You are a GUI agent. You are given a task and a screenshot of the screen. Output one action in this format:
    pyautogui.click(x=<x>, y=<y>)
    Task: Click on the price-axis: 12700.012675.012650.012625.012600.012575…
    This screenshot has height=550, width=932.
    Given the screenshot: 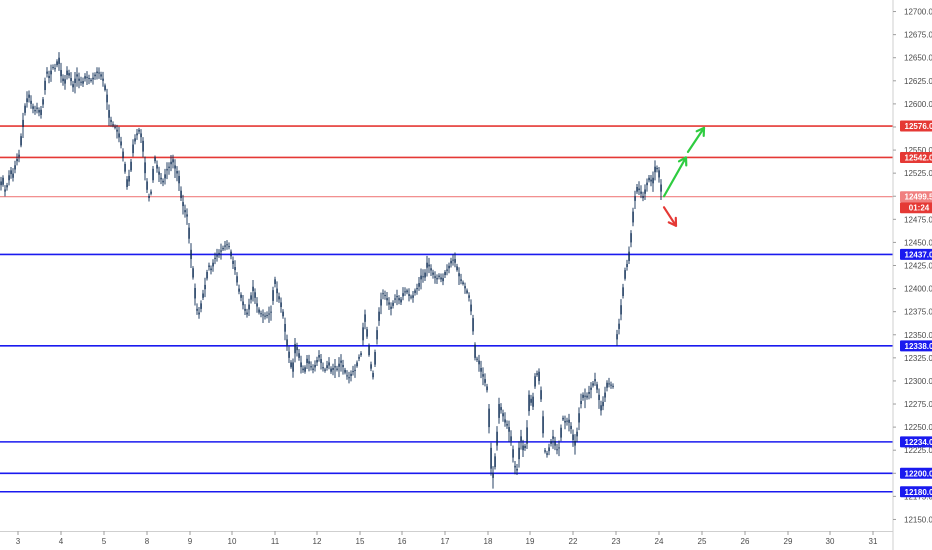 What is the action you would take?
    pyautogui.click(x=912, y=266)
    